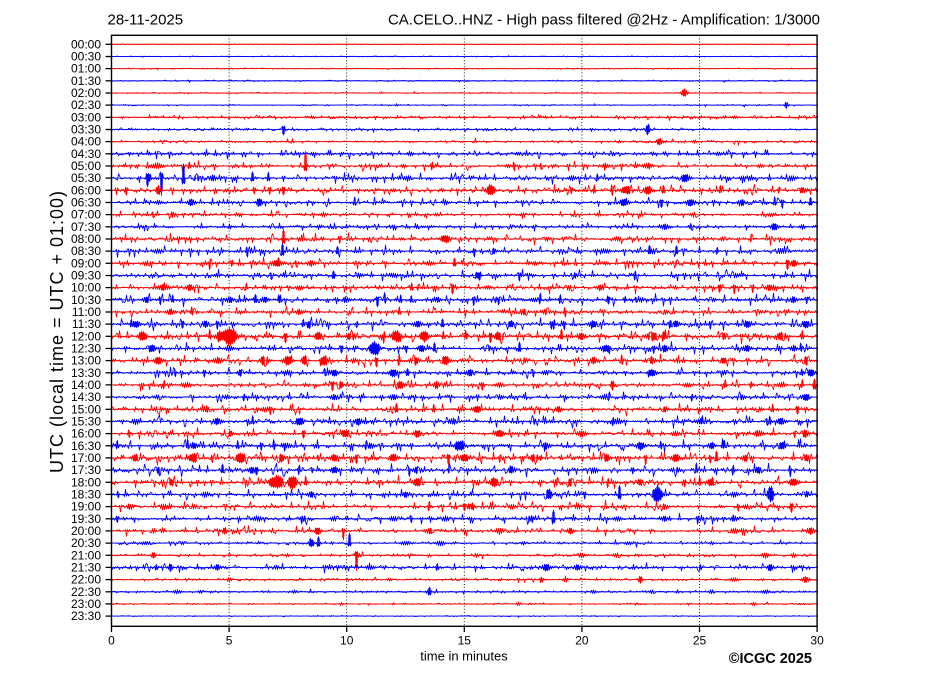 The width and height of the screenshot is (927, 696). Describe the element at coordinates (86, 336) in the screenshot. I see `svg-text: 12:00` at that location.